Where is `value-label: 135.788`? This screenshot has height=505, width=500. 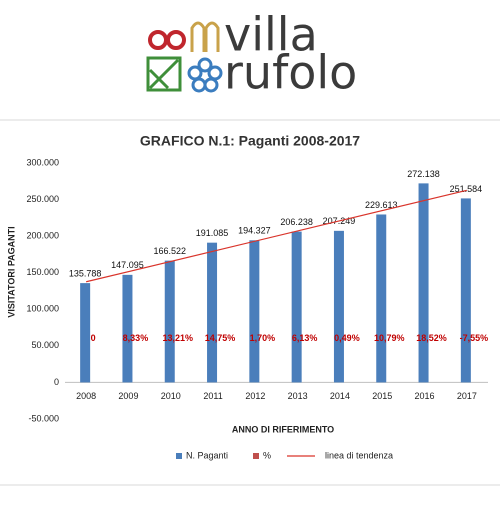
value-label: 135.788 is located at coordinates (85, 273).